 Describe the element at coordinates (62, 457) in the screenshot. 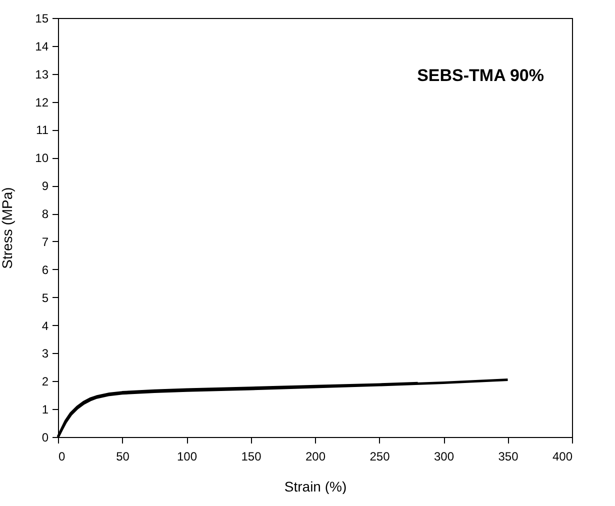

I see `x-tick-label: 0` at that location.